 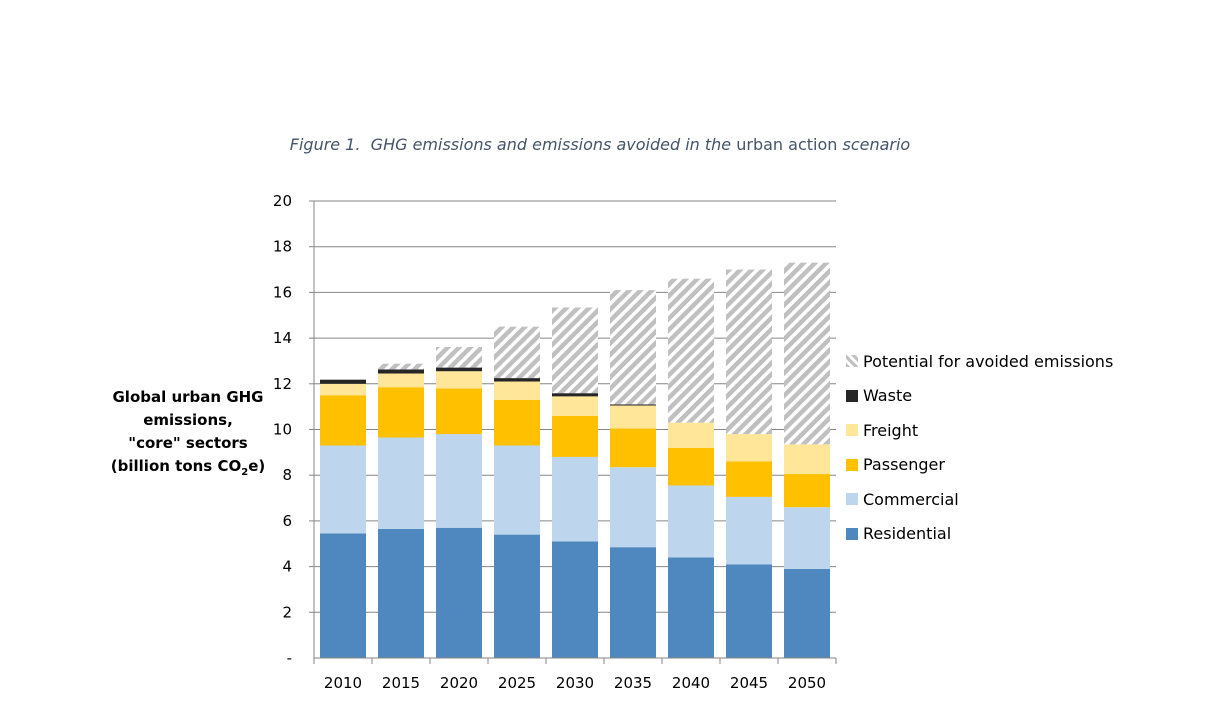 What do you see at coordinates (459, 357) in the screenshot?
I see `bar-potential-for-avoided-emissions-2020` at bounding box center [459, 357].